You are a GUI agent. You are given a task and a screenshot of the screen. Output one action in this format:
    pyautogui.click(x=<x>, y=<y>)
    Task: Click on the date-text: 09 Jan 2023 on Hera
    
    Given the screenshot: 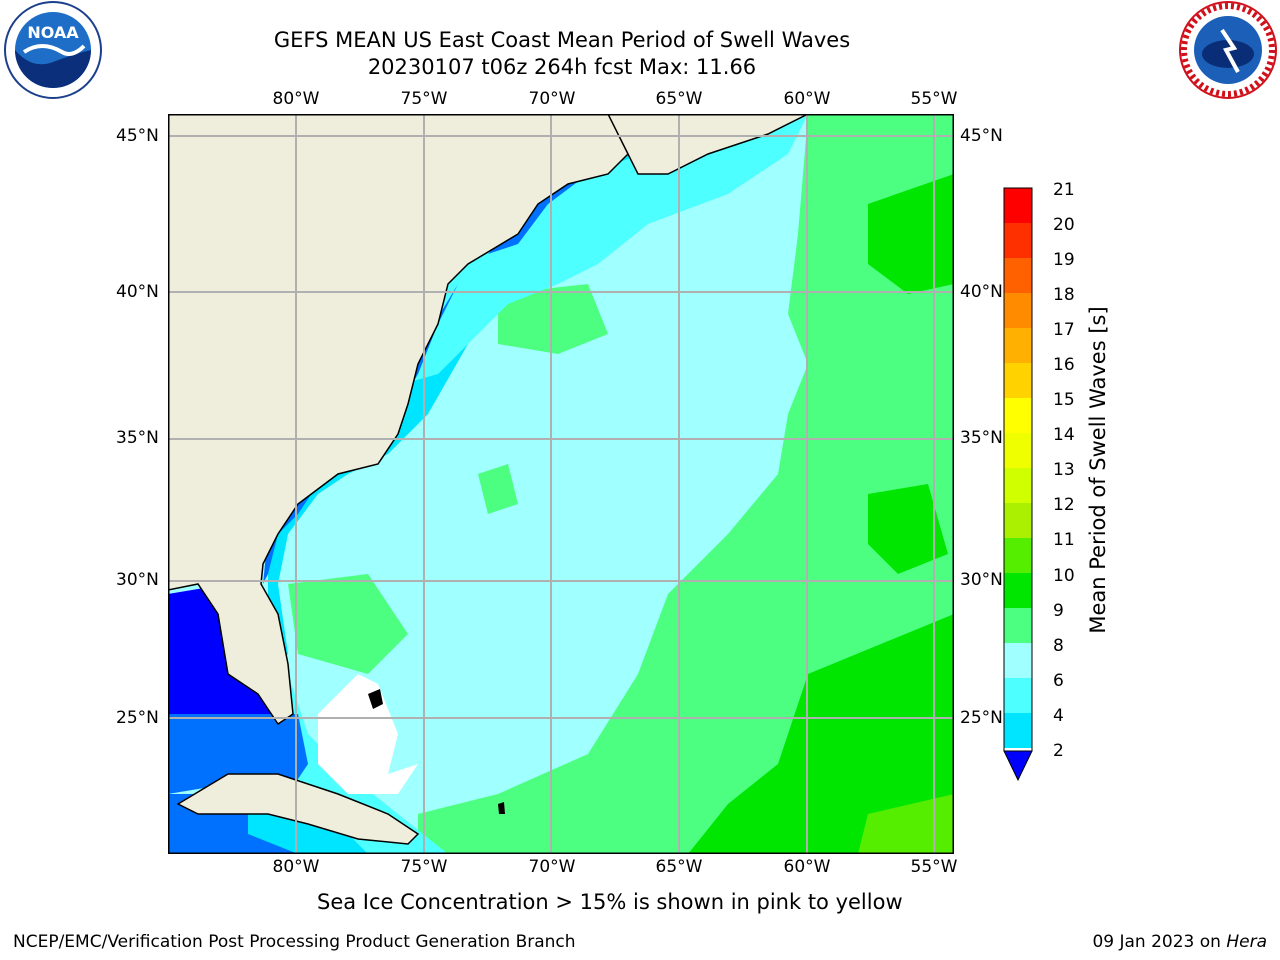 What is the action you would take?
    pyautogui.click(x=1179, y=942)
    